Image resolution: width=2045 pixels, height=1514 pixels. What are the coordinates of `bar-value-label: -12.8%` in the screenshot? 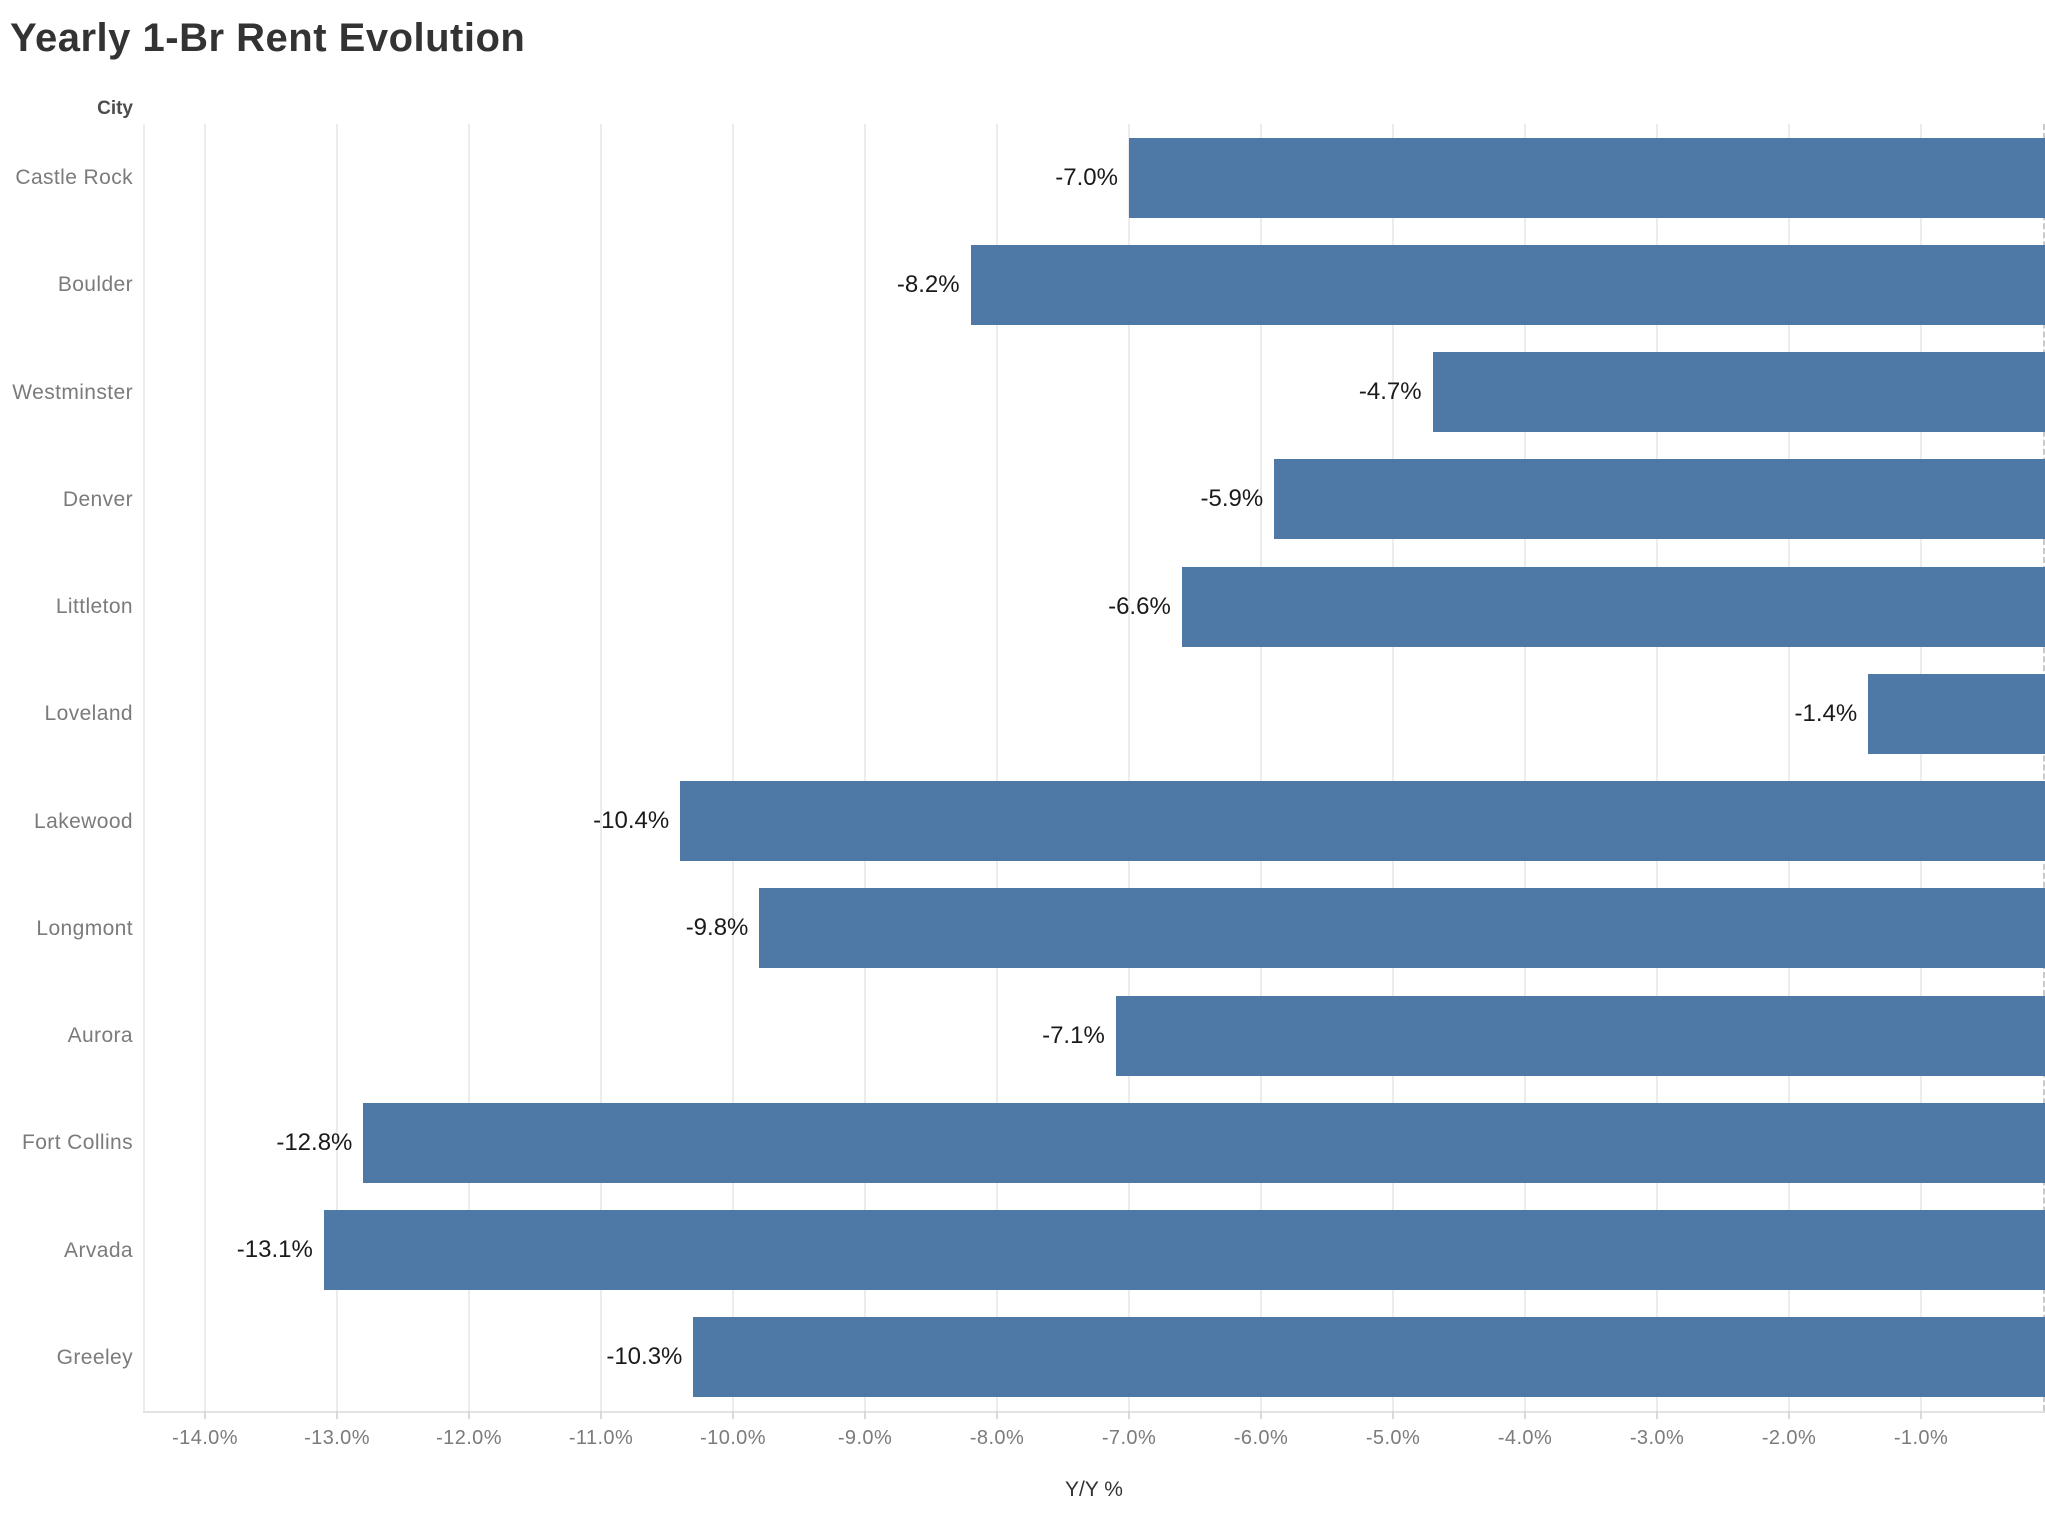 It's located at (314, 1142).